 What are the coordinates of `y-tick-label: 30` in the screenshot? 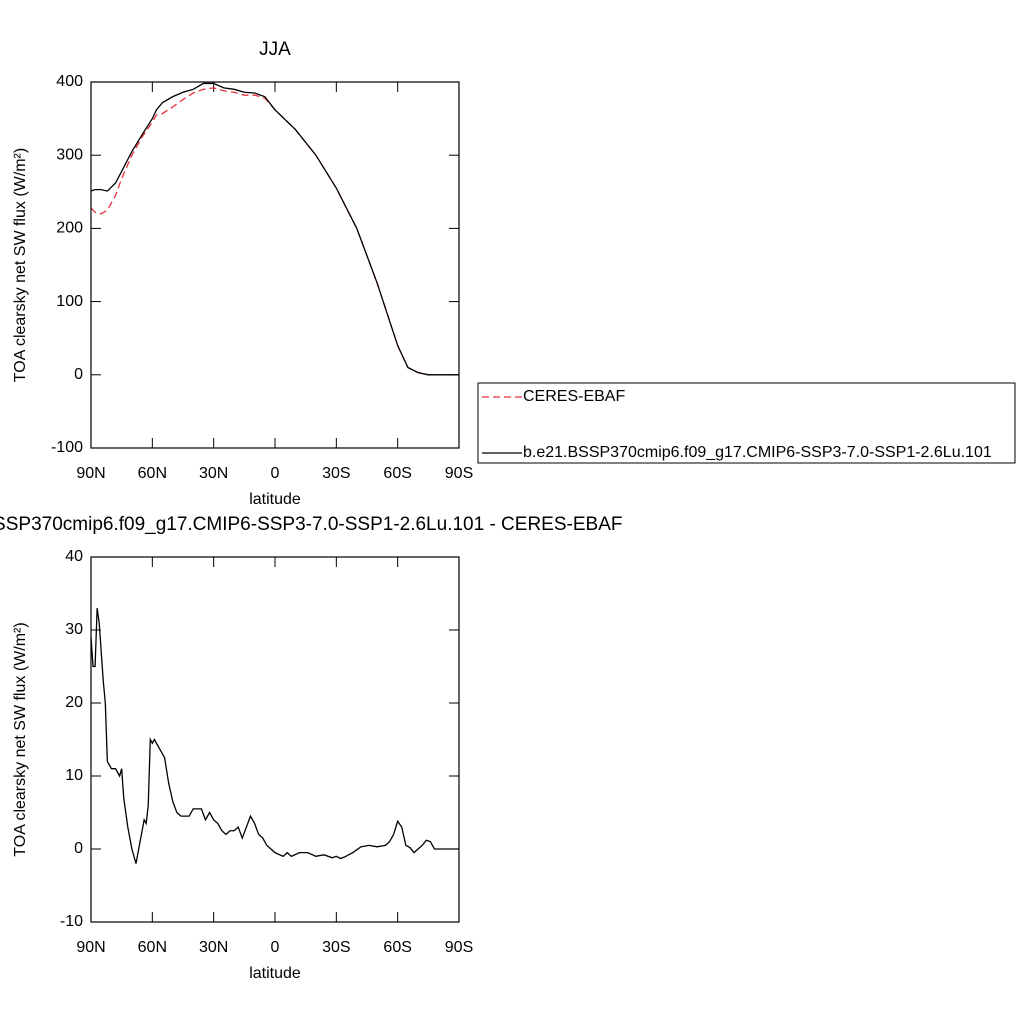 It's located at (74, 629).